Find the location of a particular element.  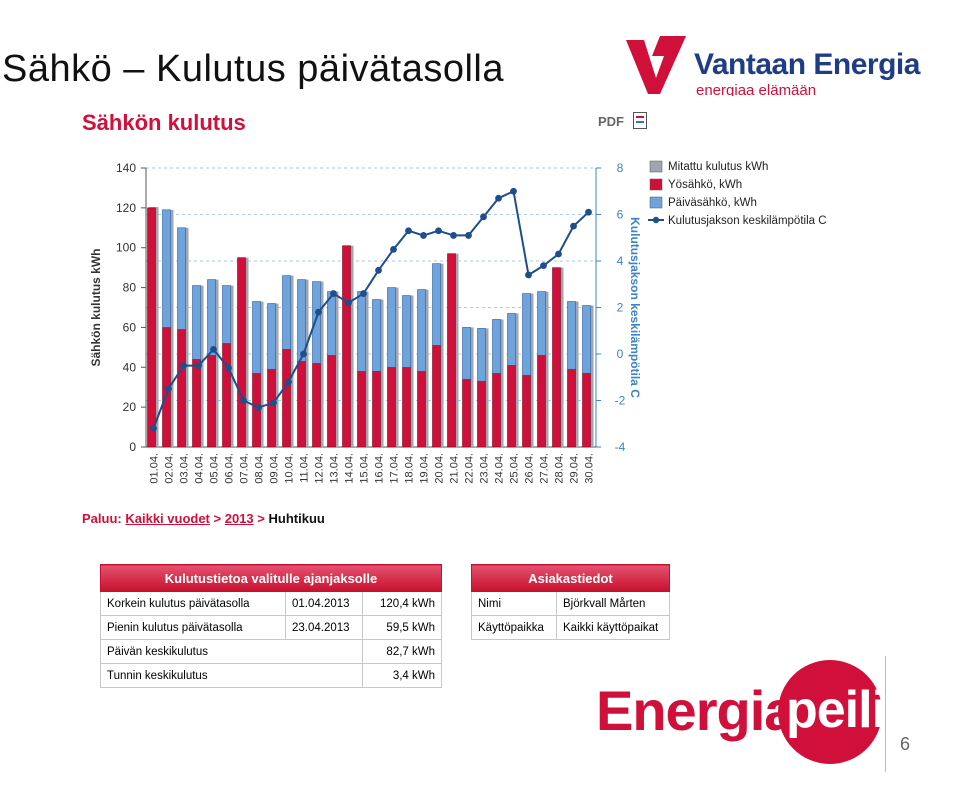

divider is located at coordinates (885, 714).